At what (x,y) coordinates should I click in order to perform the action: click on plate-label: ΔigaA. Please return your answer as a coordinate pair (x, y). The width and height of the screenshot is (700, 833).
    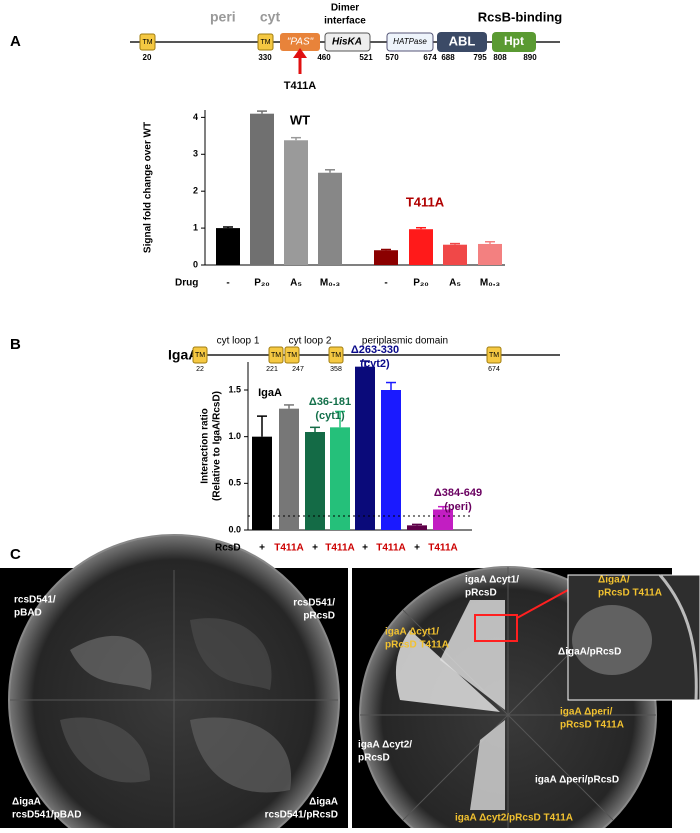
    Looking at the image, I should click on (26, 802).